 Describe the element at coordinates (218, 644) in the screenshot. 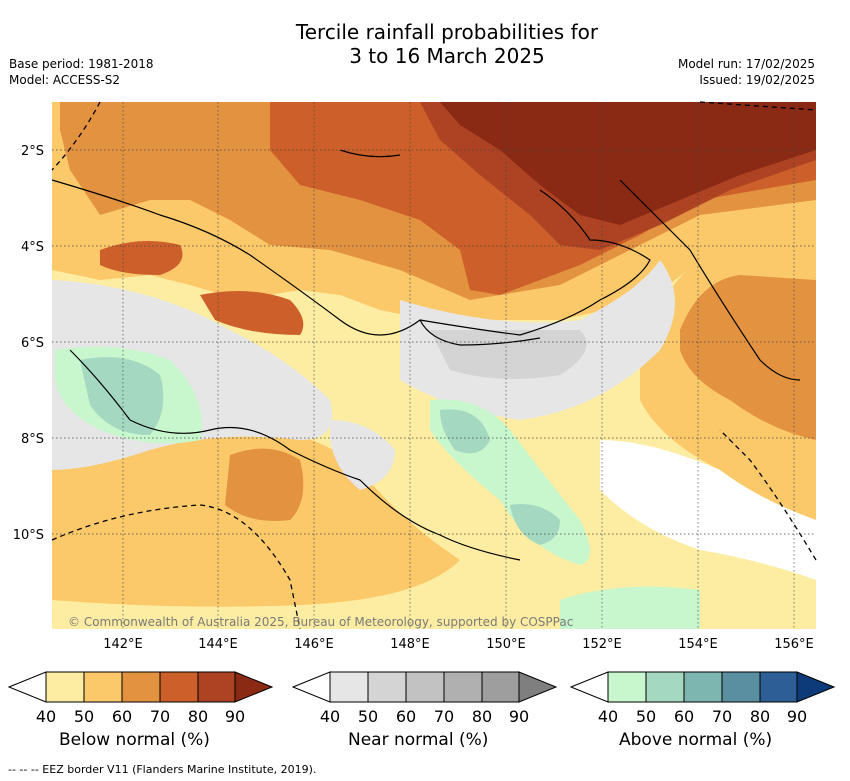

I see `lon-label-144e: 144°E` at that location.